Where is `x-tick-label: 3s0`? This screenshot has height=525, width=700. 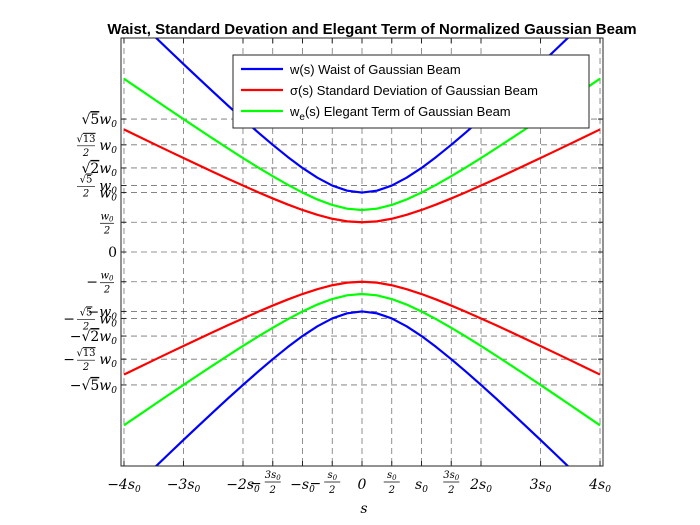
x-tick-label: 3s0 is located at coordinates (541, 486).